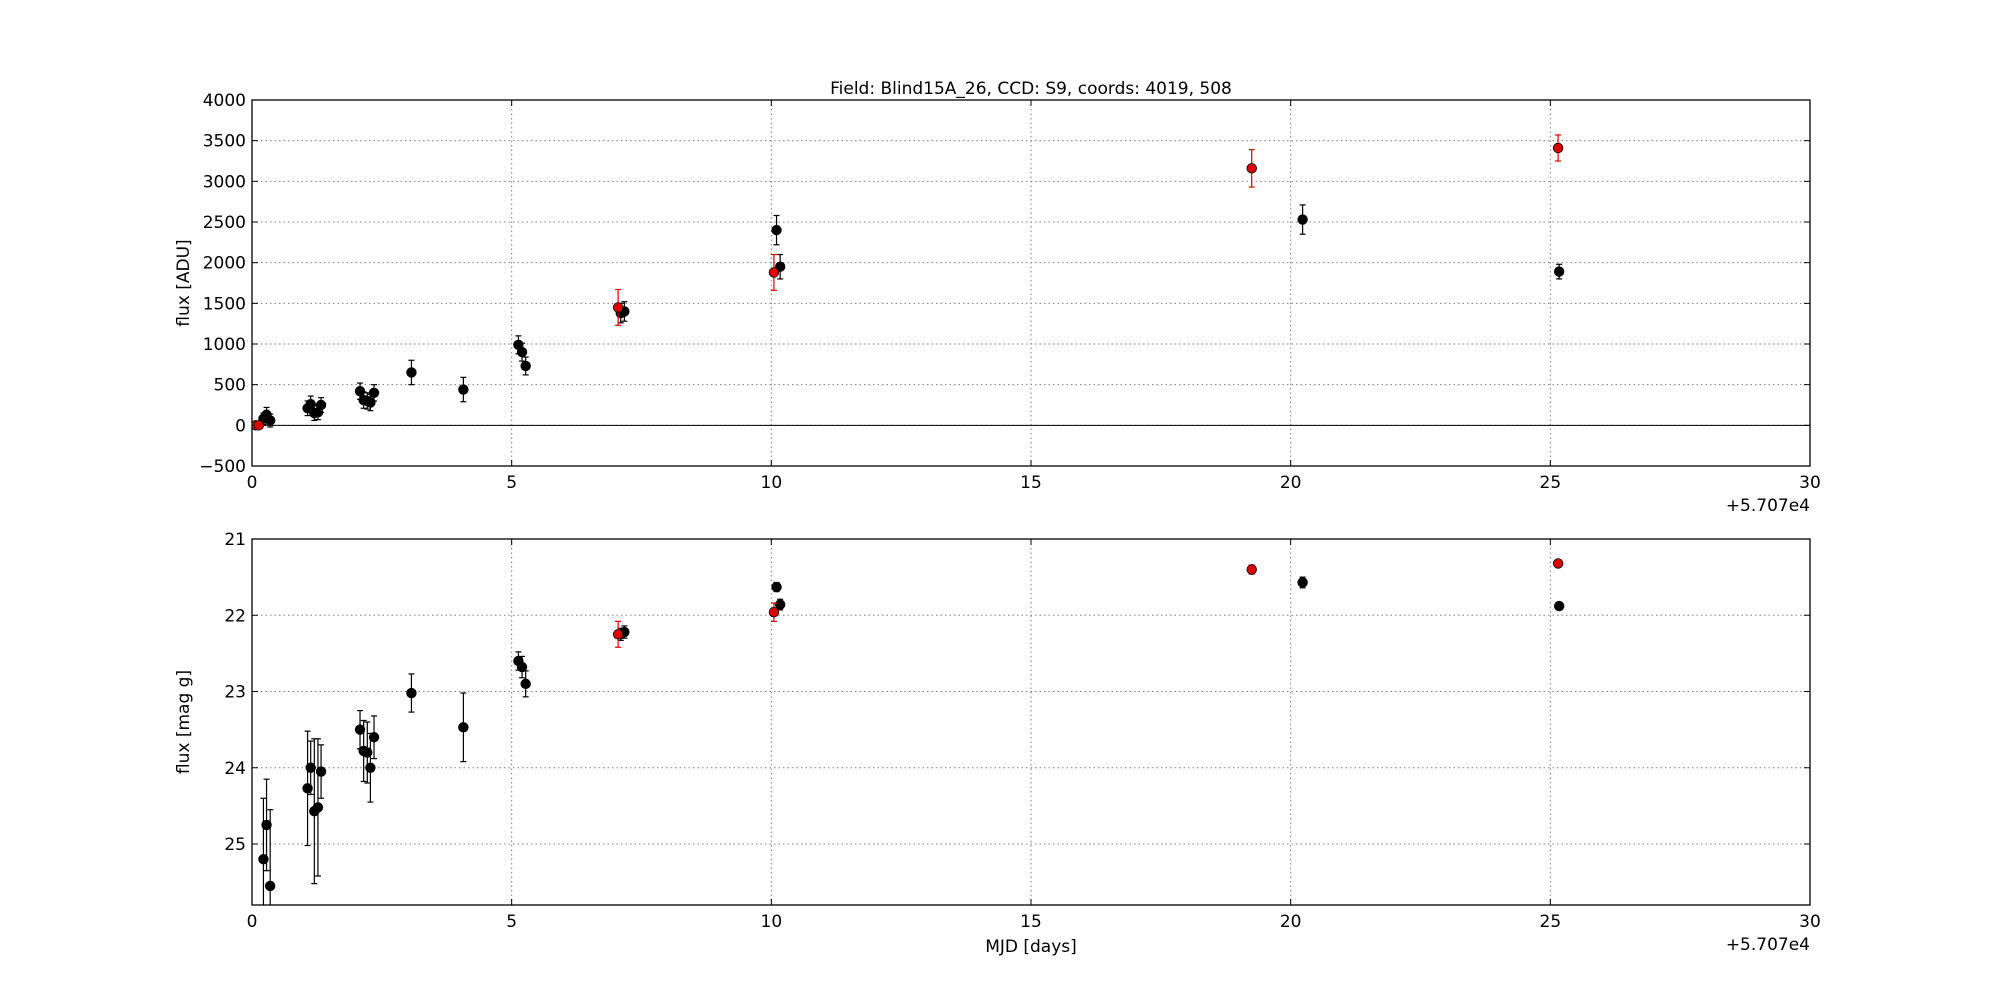 The width and height of the screenshot is (2000, 1000). Describe the element at coordinates (235, 769) in the screenshot. I see `y-tick-label: 24` at that location.